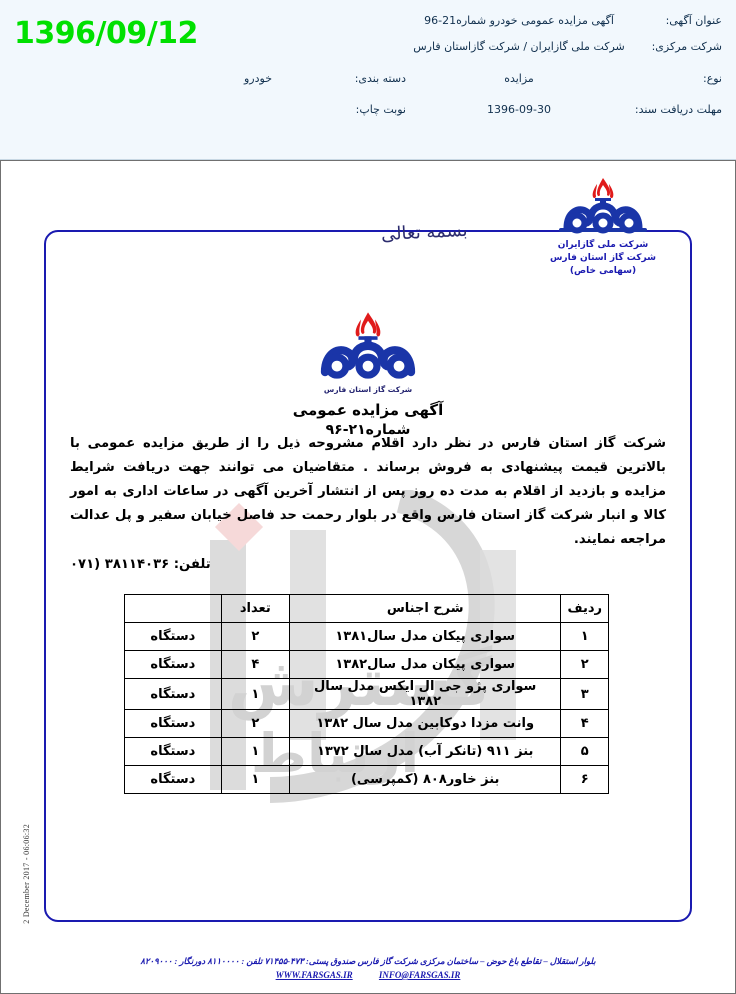  Describe the element at coordinates (584, 664) in the screenshot. I see `cell-radif: ۲` at that location.